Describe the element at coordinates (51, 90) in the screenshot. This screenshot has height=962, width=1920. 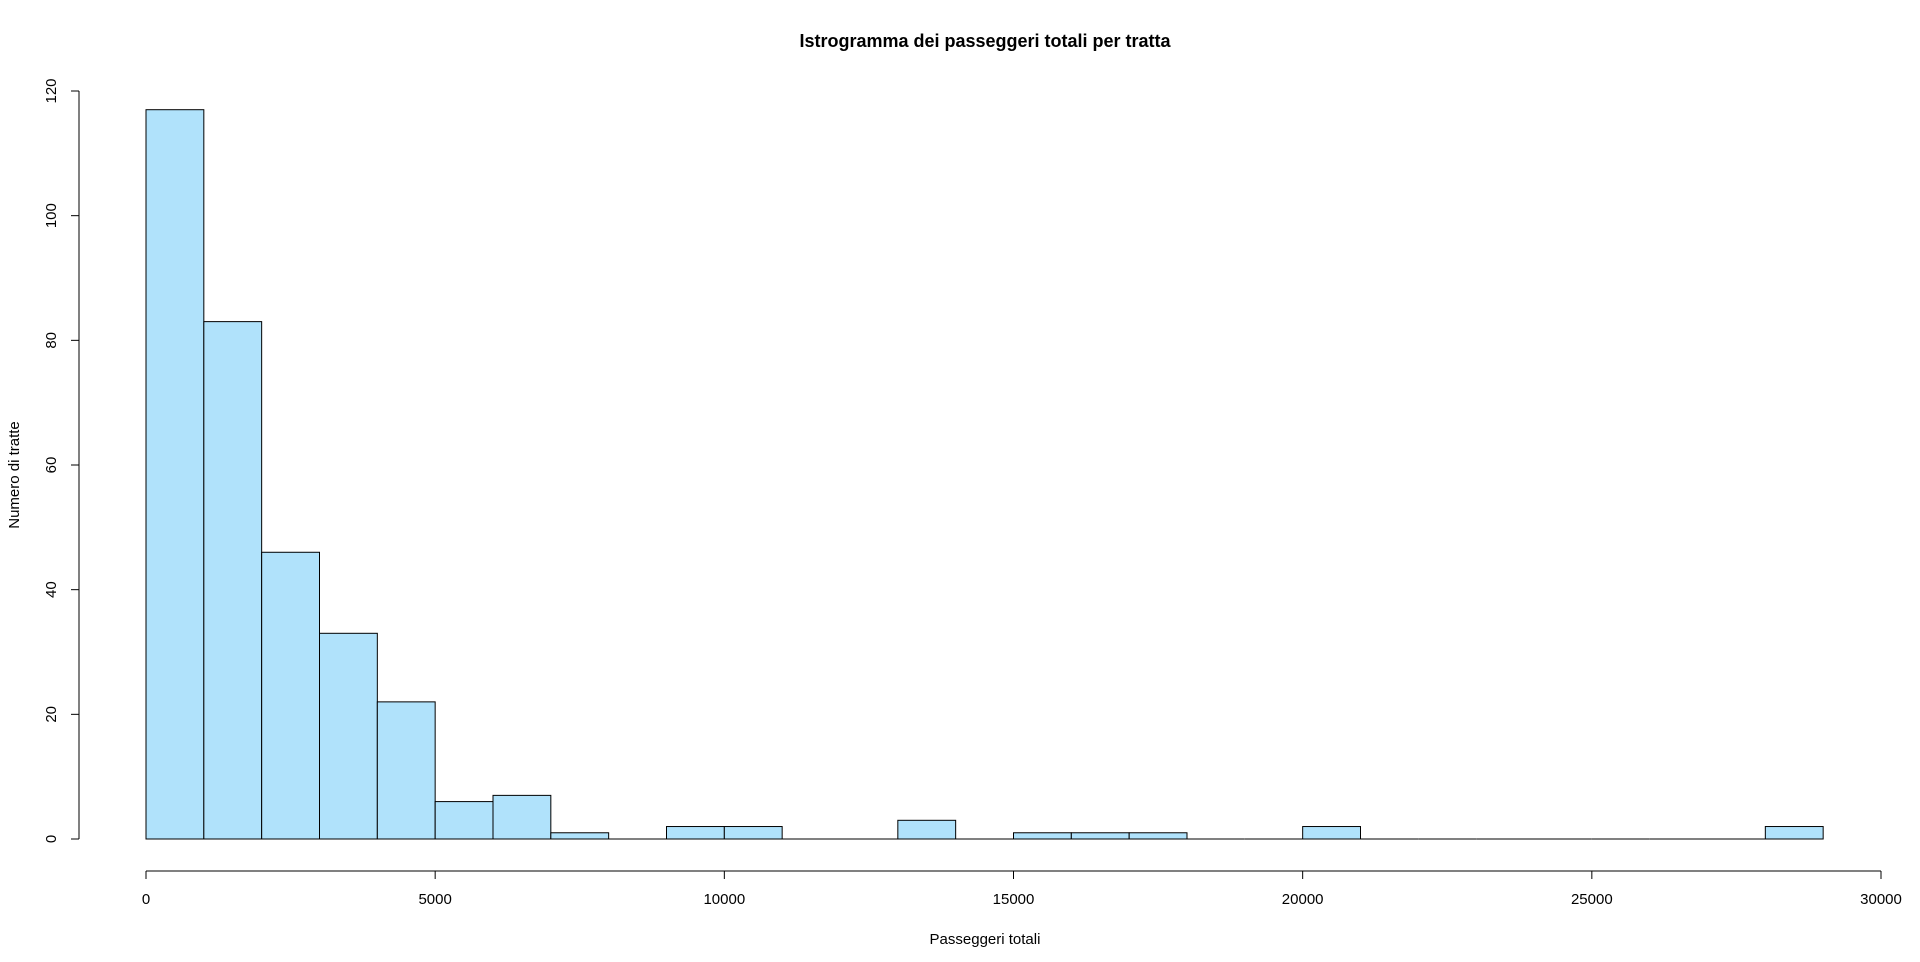
I see `y-tick-label-6: 120` at that location.